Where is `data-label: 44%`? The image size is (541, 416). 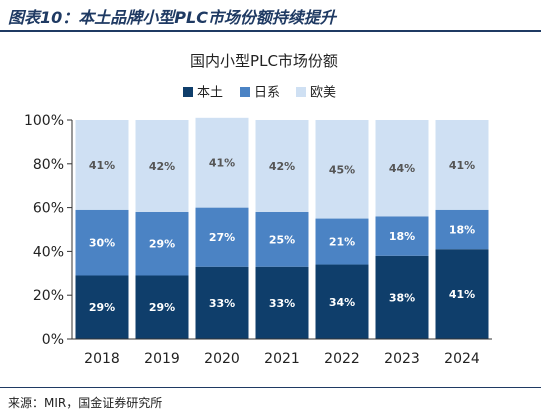
data-label: 44% is located at coordinates (402, 168).